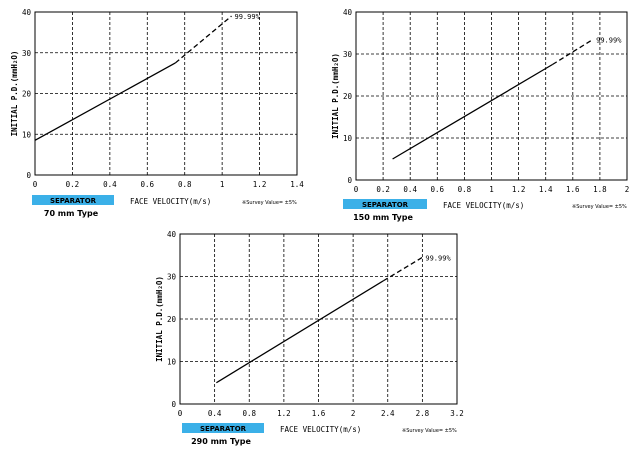 This screenshot has height=450, width=640. Describe the element at coordinates (383, 217) in the screenshot. I see `type-label: 150 mm Type` at that location.